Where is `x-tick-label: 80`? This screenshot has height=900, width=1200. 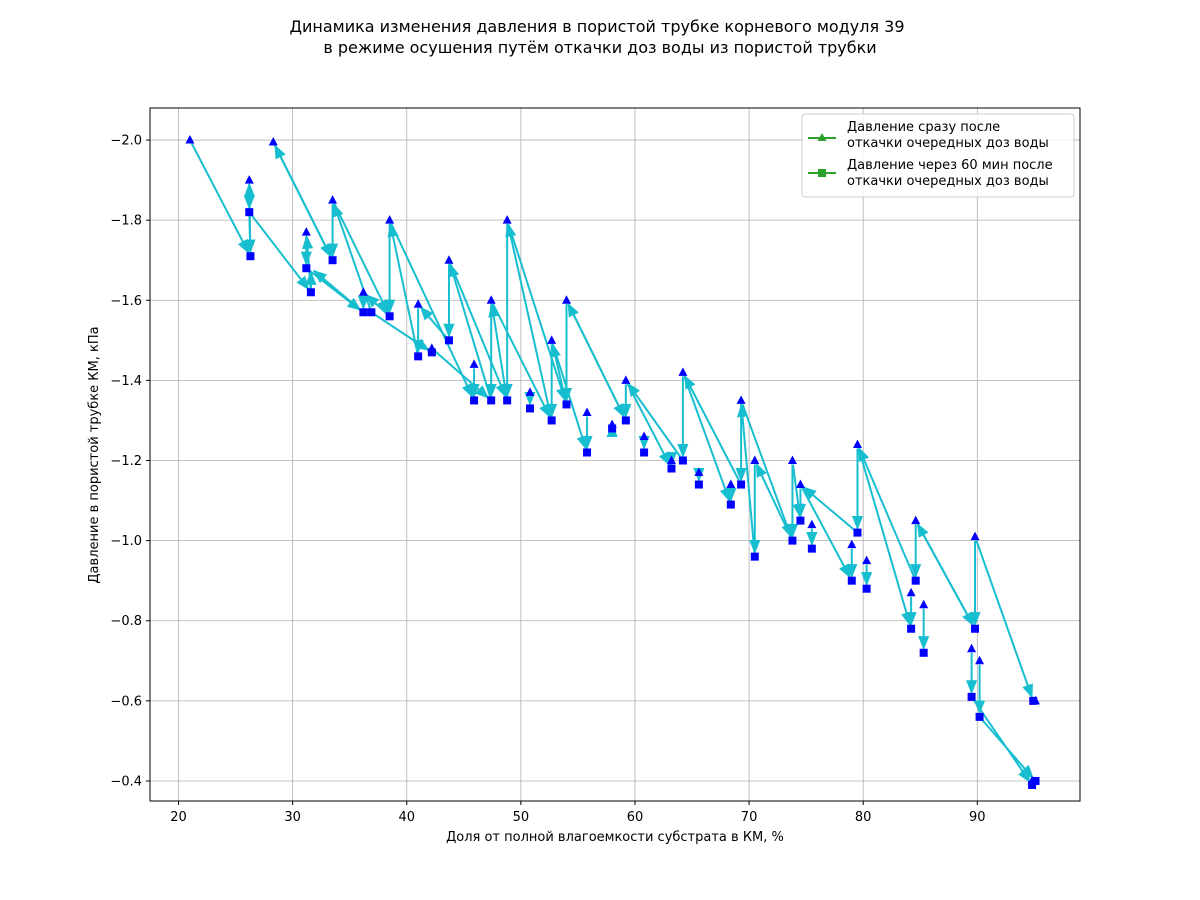
x-tick-label: 80 is located at coordinates (863, 817).